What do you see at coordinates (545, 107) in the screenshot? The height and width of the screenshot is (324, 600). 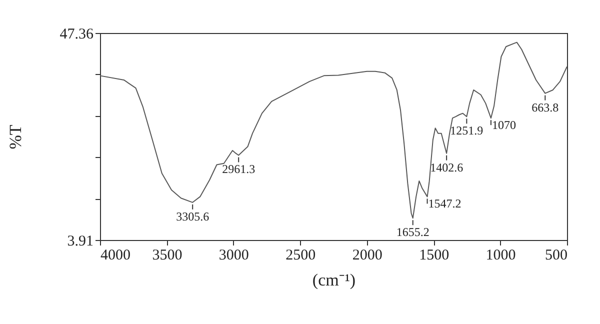 I see `annotation: 663.8` at bounding box center [545, 107].